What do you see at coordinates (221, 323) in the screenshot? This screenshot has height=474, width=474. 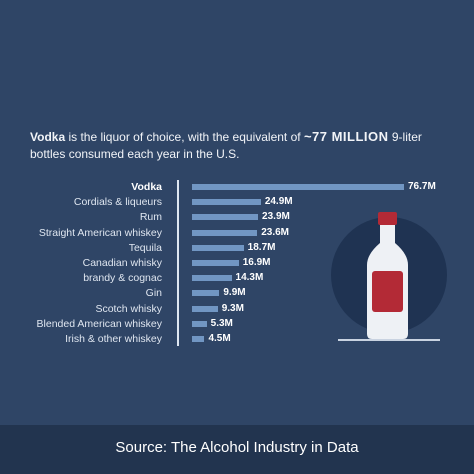 I see `value-label: 5.3M` at bounding box center [221, 323].